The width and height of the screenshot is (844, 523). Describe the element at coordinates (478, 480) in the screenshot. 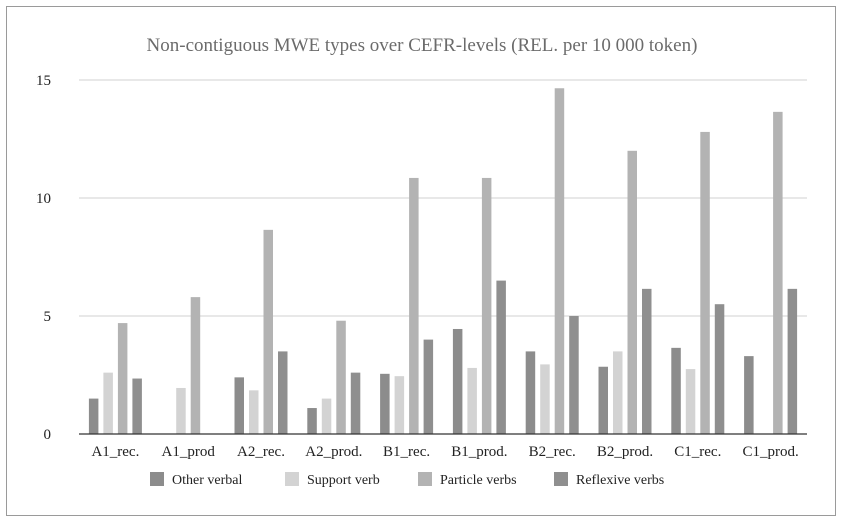

I see `legend-label: Particle verbs` at that location.